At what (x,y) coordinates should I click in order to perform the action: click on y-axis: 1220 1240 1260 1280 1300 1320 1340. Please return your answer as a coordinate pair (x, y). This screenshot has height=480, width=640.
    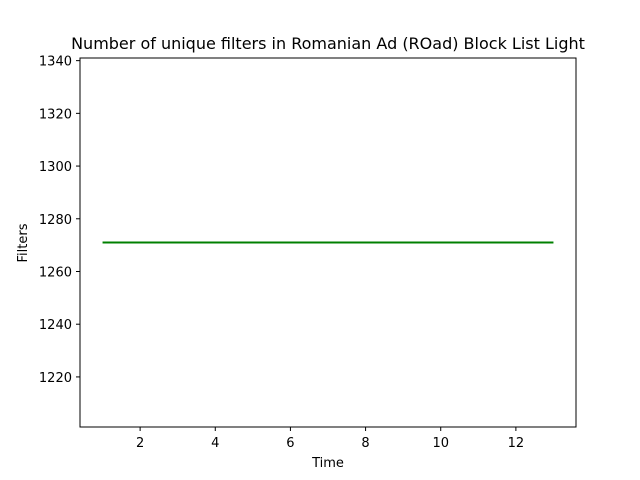
    Looking at the image, I should click on (59, 220).